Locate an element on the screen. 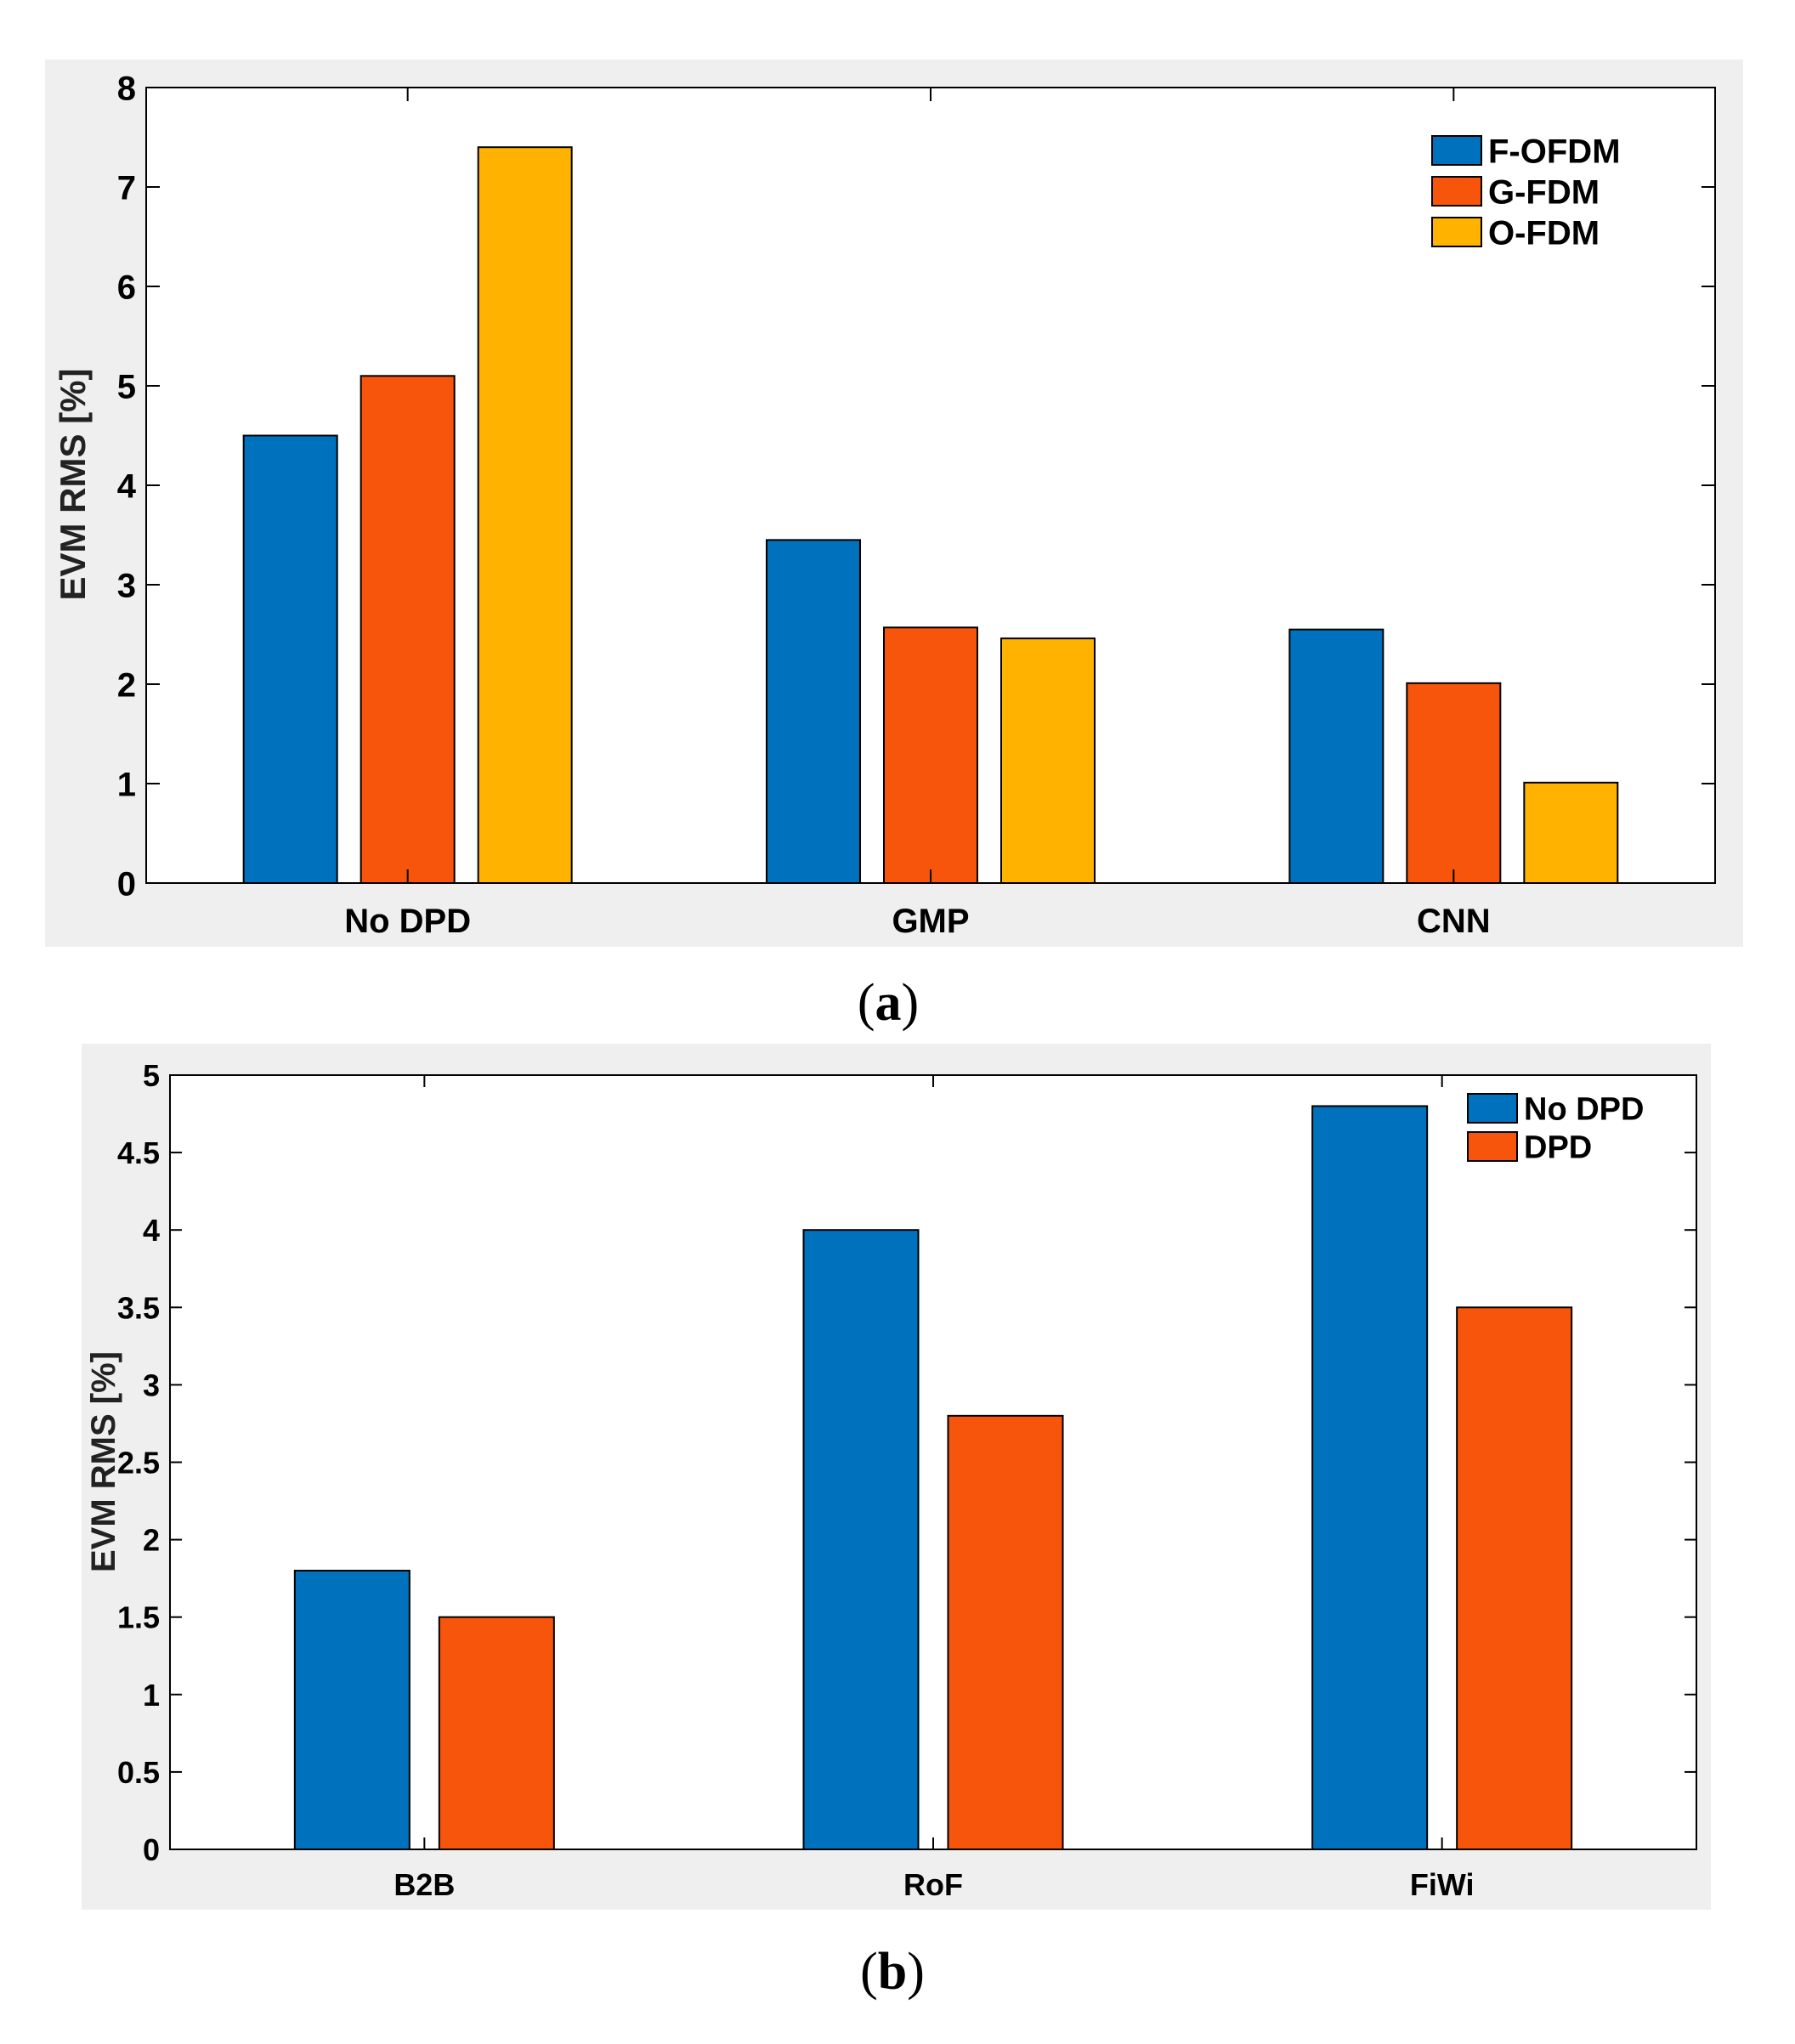  chart-a-x-tick-label: CNN is located at coordinates (1454, 921).